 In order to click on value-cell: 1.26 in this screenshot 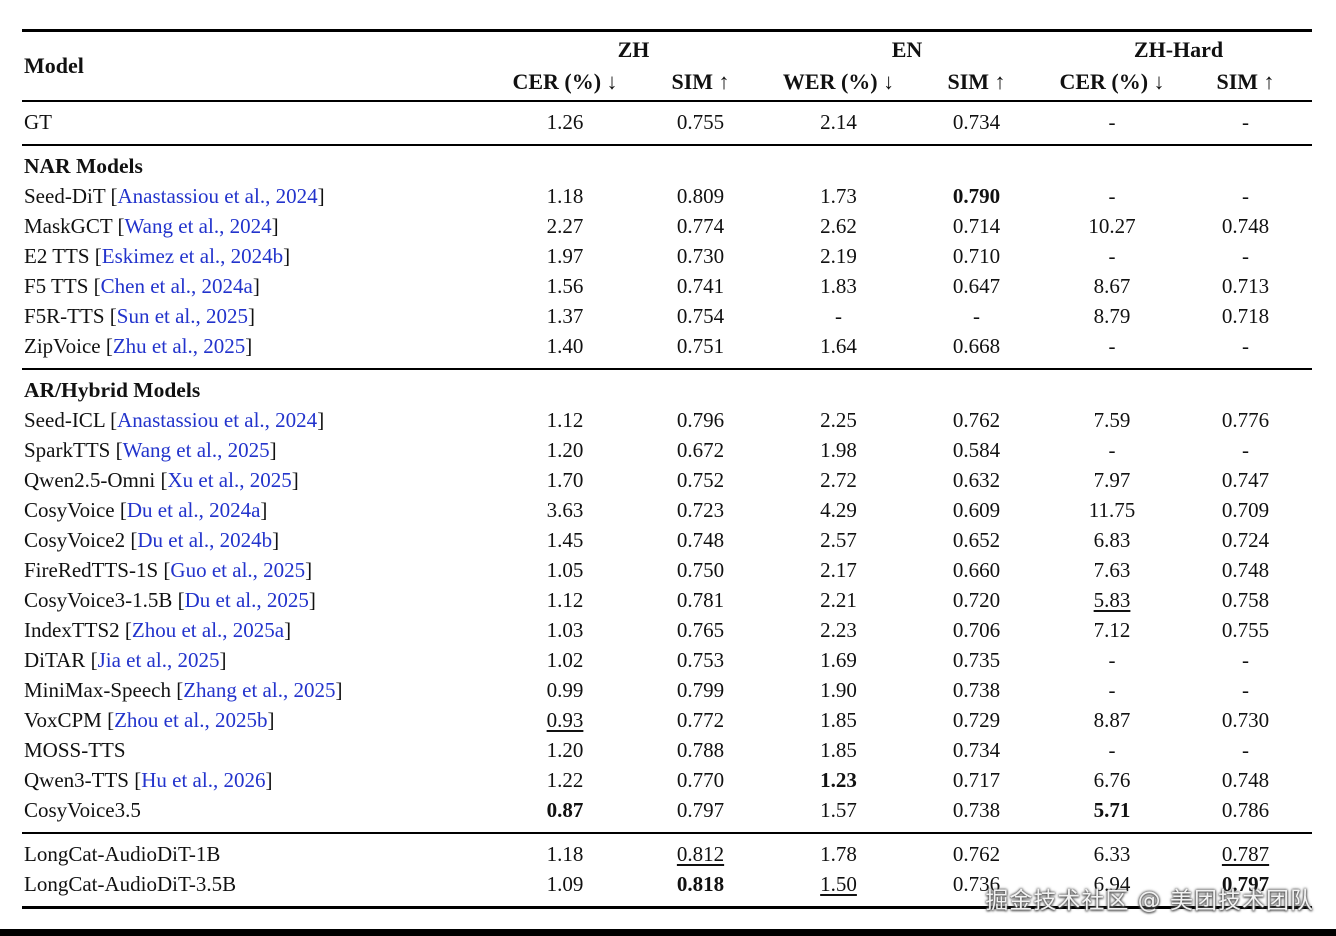, I will do `click(565, 123)`.